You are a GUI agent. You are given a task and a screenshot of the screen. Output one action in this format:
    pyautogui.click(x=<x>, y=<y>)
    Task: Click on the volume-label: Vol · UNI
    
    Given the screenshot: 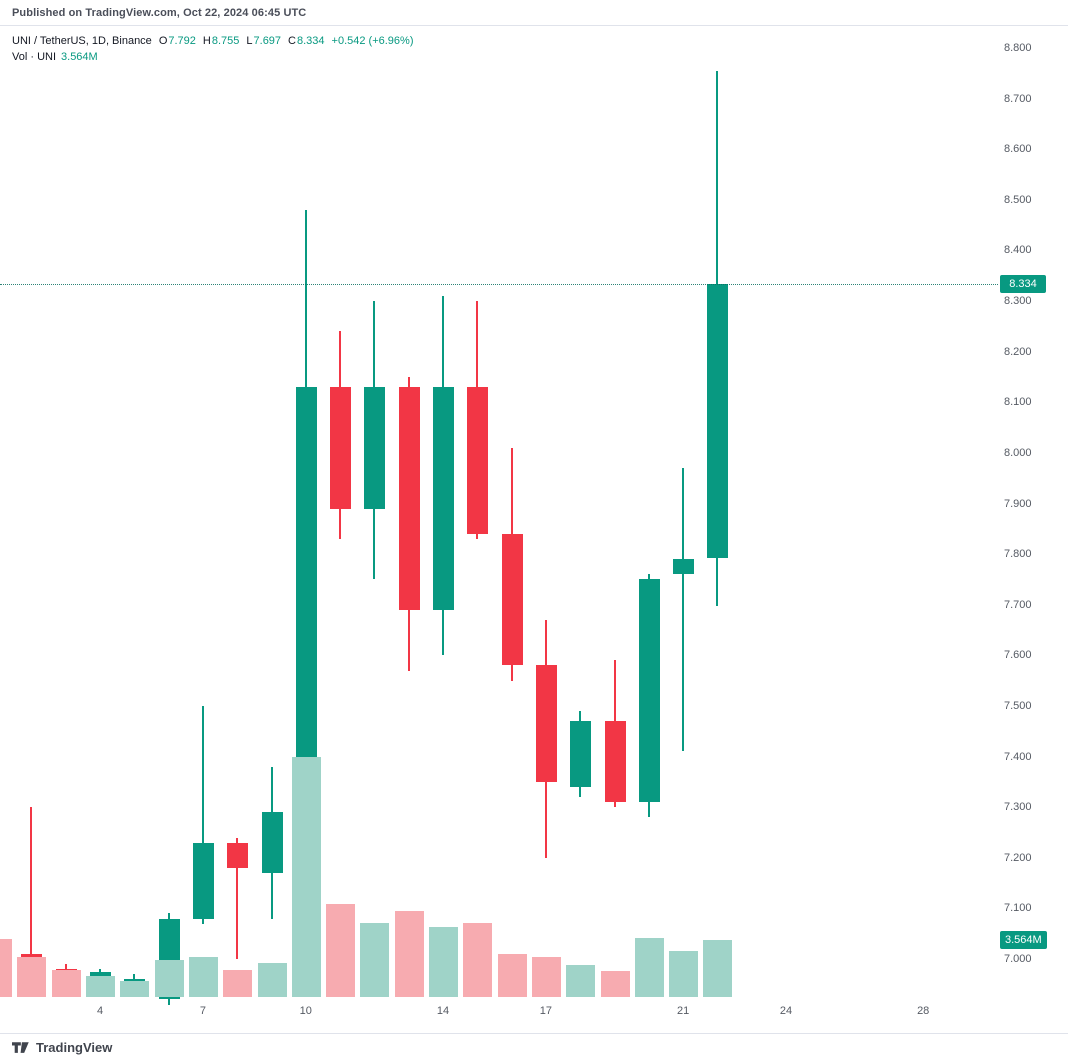 What is the action you would take?
    pyautogui.click(x=34, y=57)
    